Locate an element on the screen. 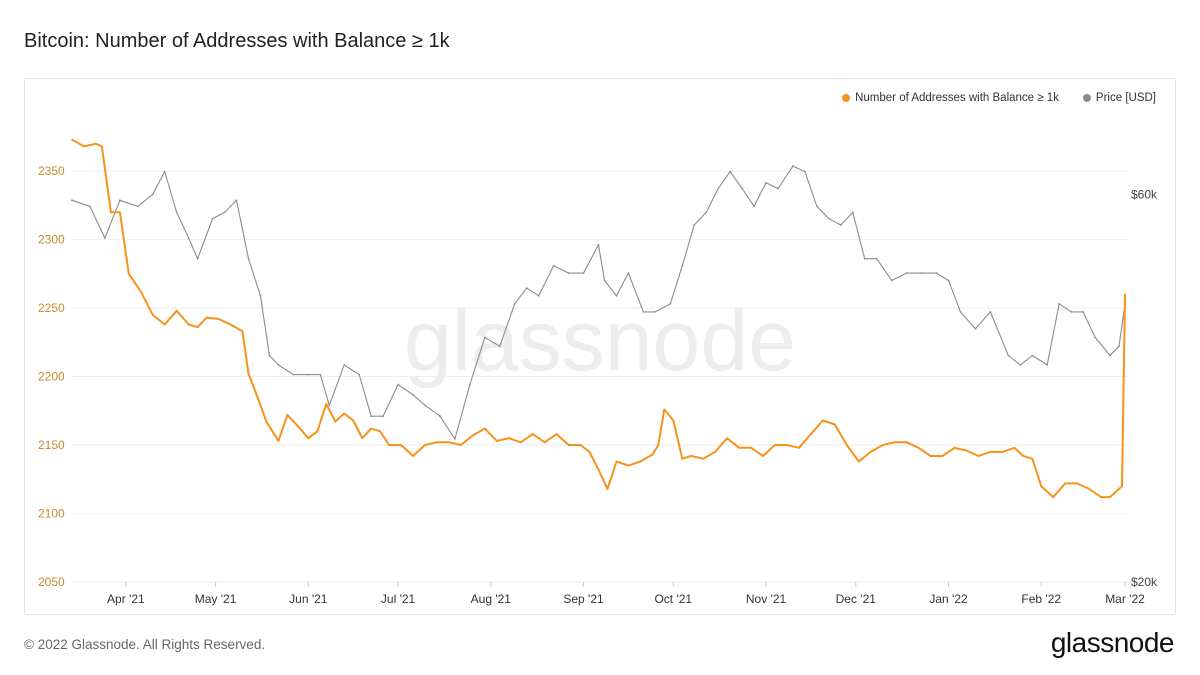 The width and height of the screenshot is (1200, 675). watermark: glassnode is located at coordinates (600, 341).